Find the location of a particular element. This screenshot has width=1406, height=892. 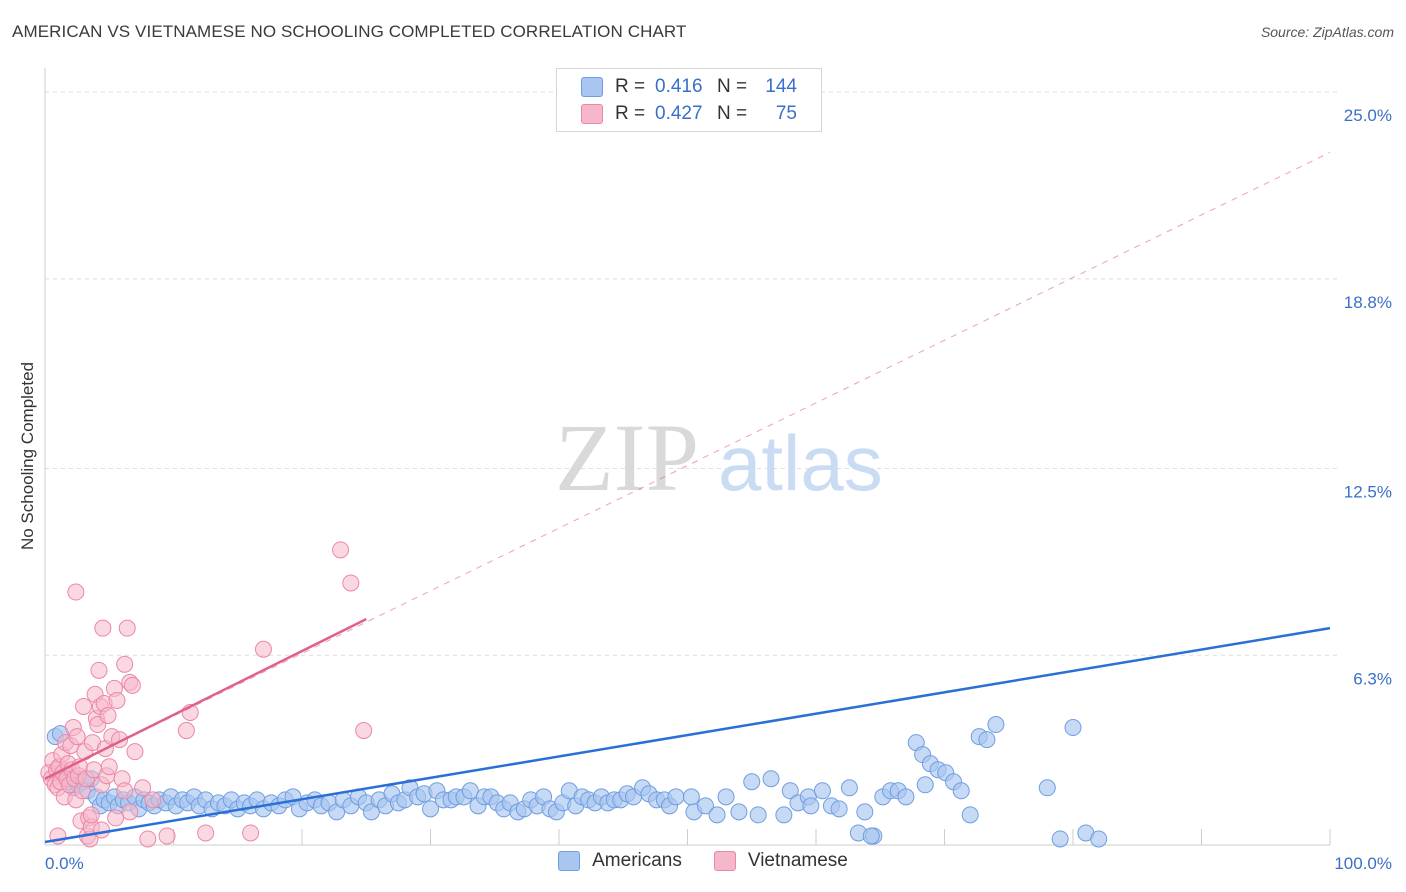

y-tick-label: 6.3% is located at coordinates (1372, 678).